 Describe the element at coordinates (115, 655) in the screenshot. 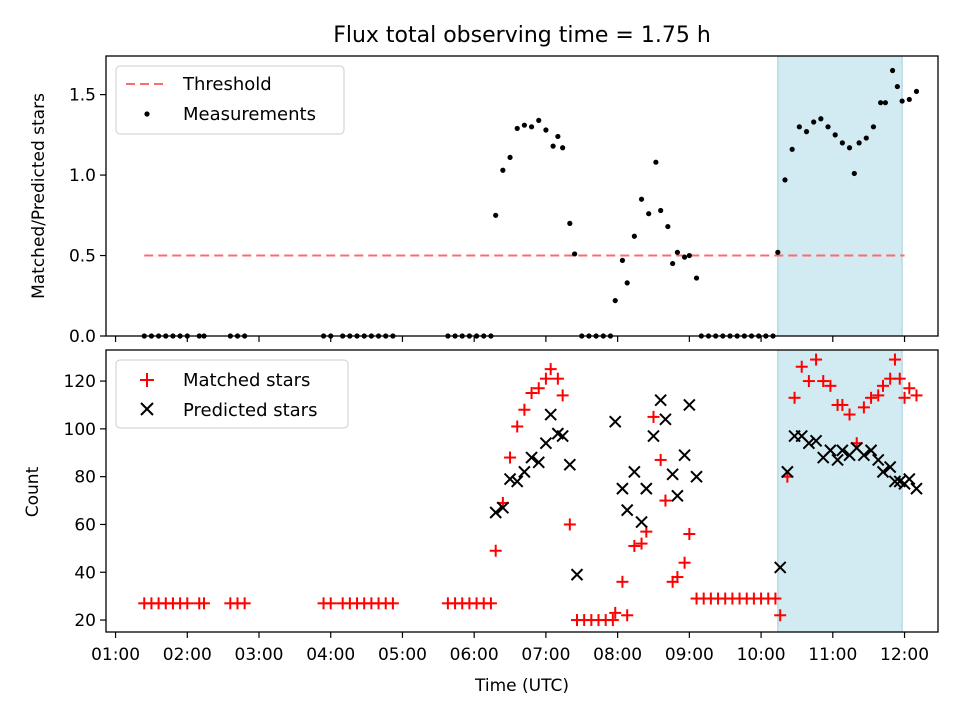

I see `x-tick-label: 01:00` at that location.